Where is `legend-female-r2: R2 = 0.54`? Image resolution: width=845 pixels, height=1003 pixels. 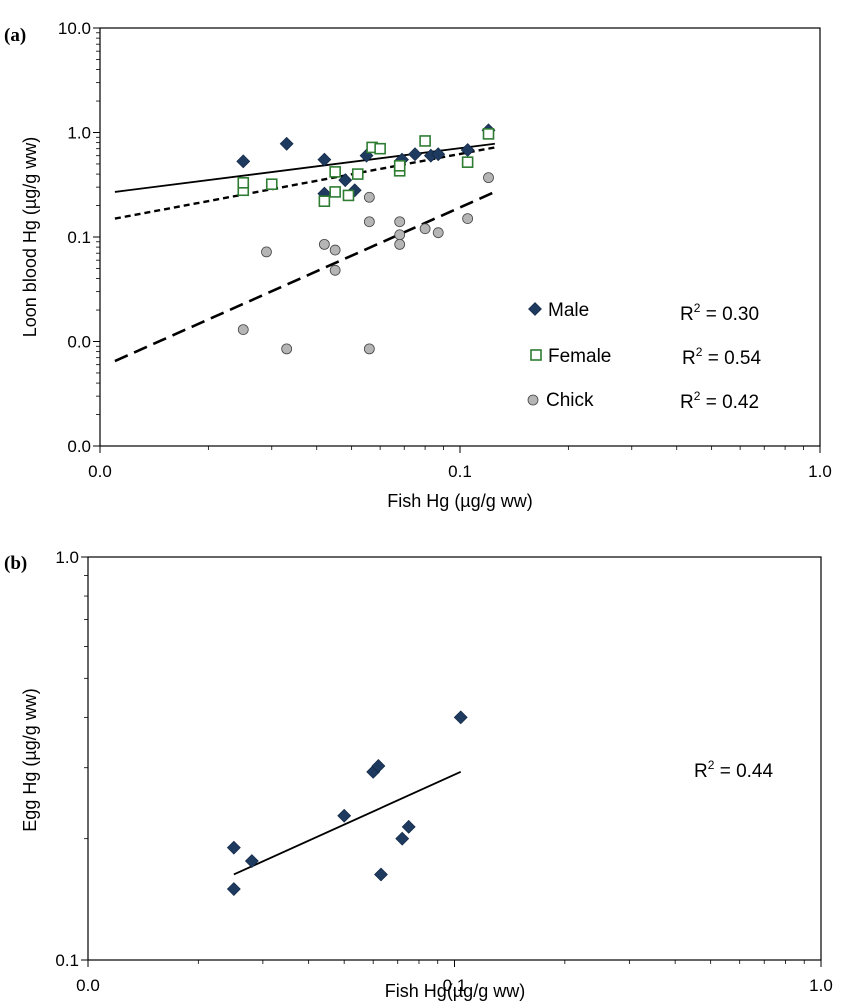
legend-female-r2: R2 = 0.54 is located at coordinates (721, 357).